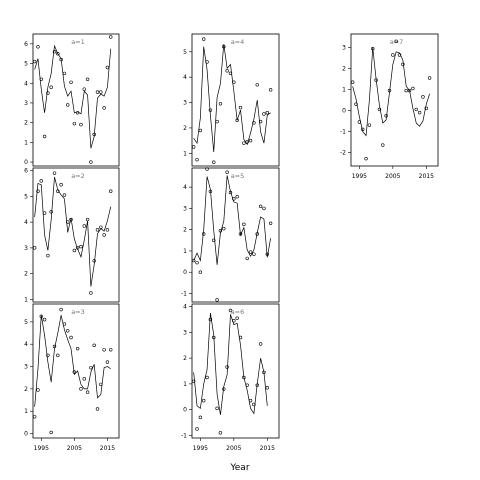 This screenshot has width=480, height=480. I want to click on panel-3: 0 1 2 3 4 5 1995 2005 2015 a=3, so click(72, 377).